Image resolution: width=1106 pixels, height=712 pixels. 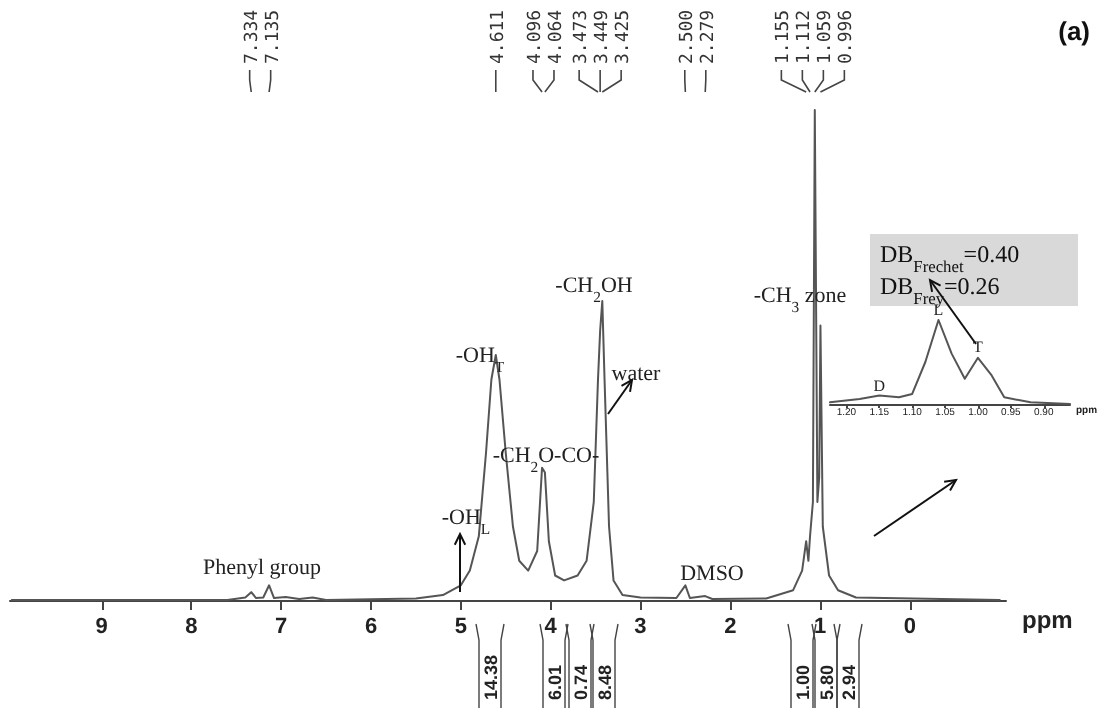 What do you see at coordinates (460, 627) in the screenshot?
I see `x-tick-label: 5` at bounding box center [460, 627].